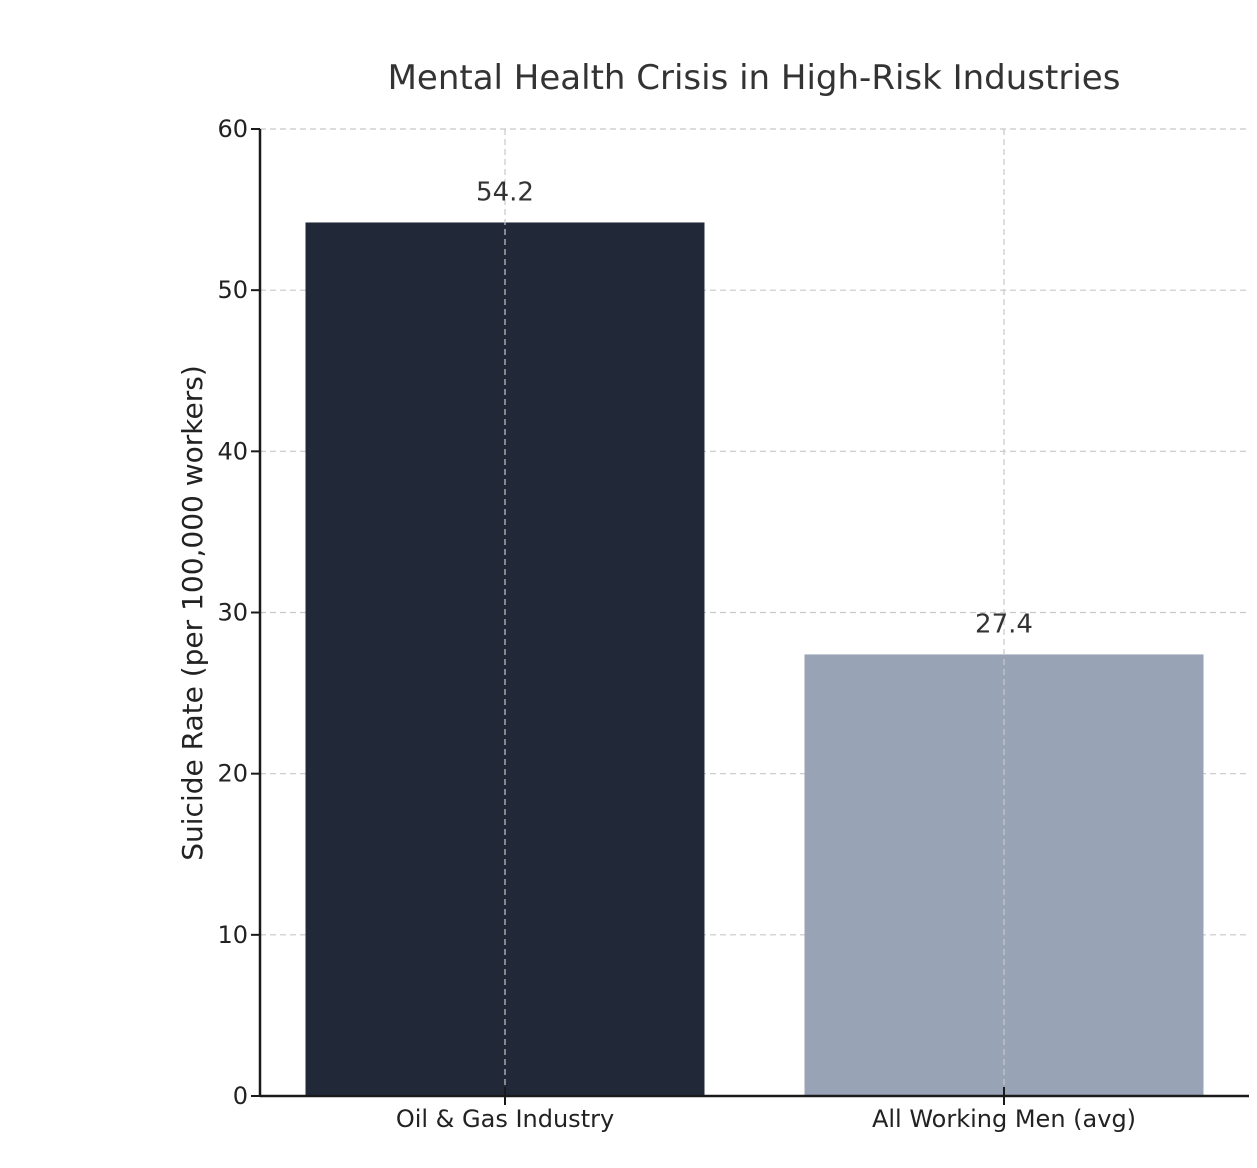 This screenshot has height=1168, width=1257. What do you see at coordinates (505, 1119) in the screenshot?
I see `x-tick-label: Oil & Gas Industry` at bounding box center [505, 1119].